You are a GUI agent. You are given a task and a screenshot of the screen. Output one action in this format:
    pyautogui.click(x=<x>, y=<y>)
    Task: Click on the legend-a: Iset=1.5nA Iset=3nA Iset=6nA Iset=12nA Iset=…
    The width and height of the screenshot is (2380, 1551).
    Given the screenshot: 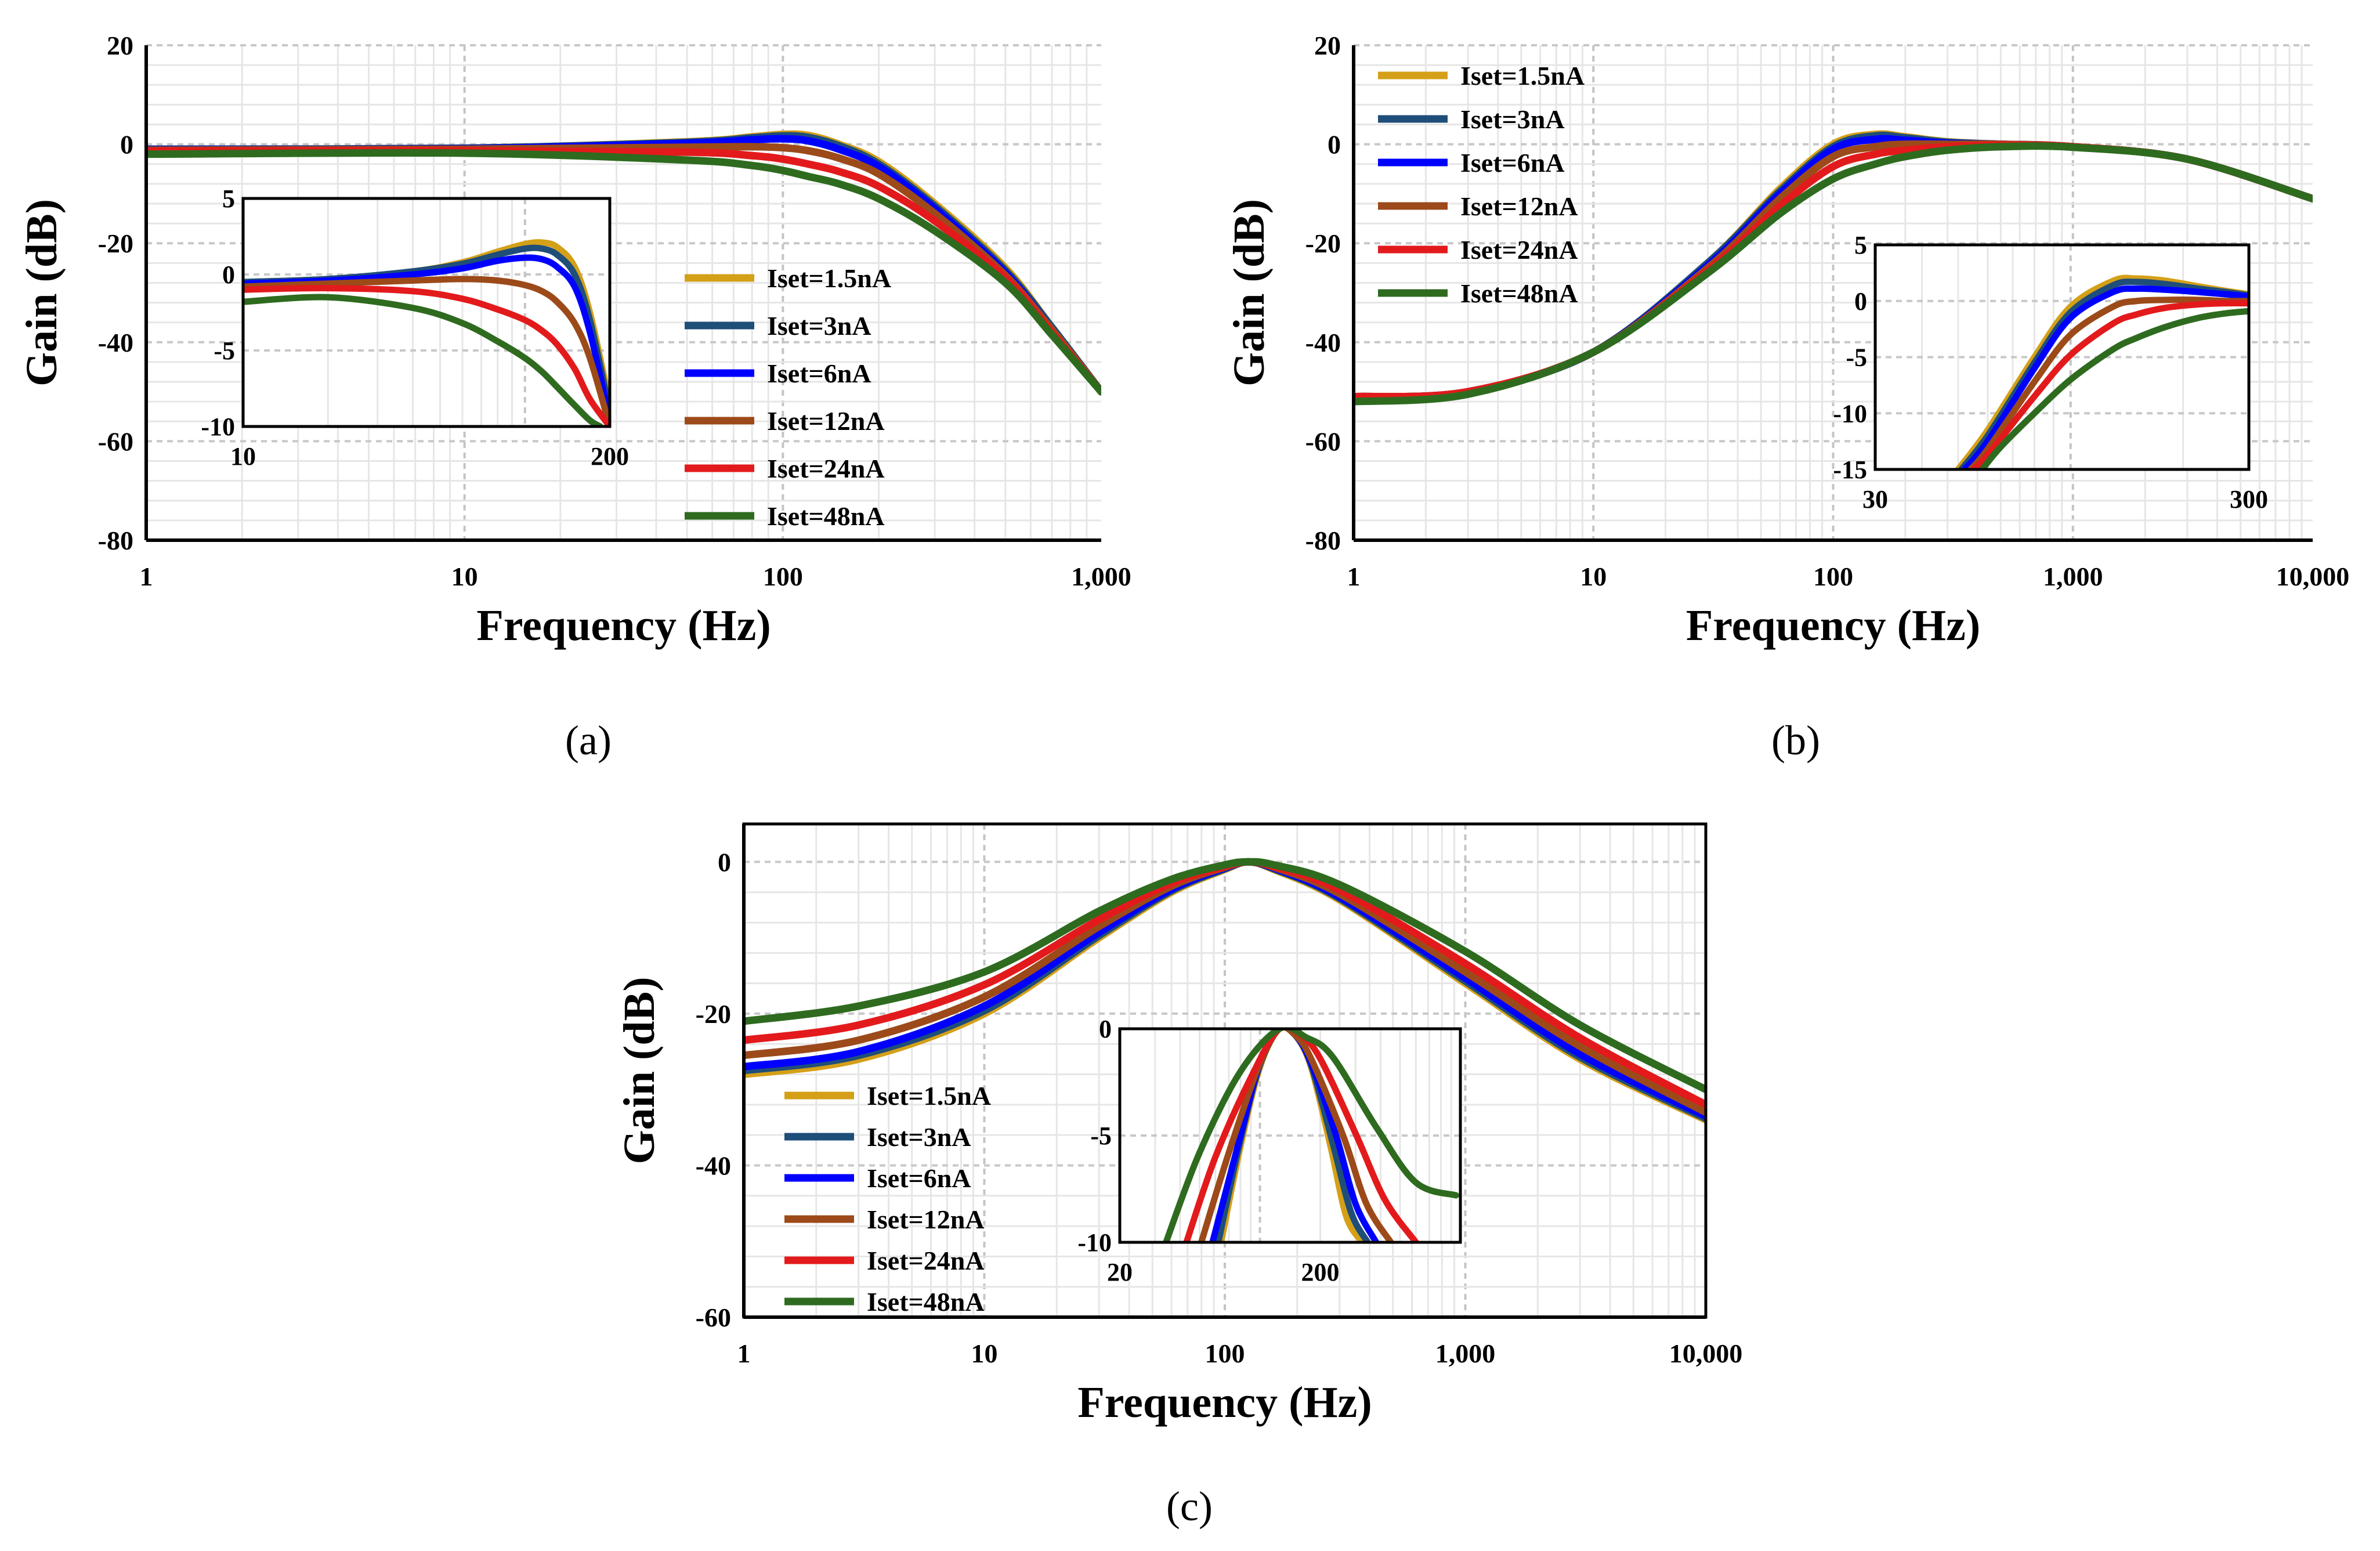 What is the action you would take?
    pyautogui.click(x=788, y=397)
    